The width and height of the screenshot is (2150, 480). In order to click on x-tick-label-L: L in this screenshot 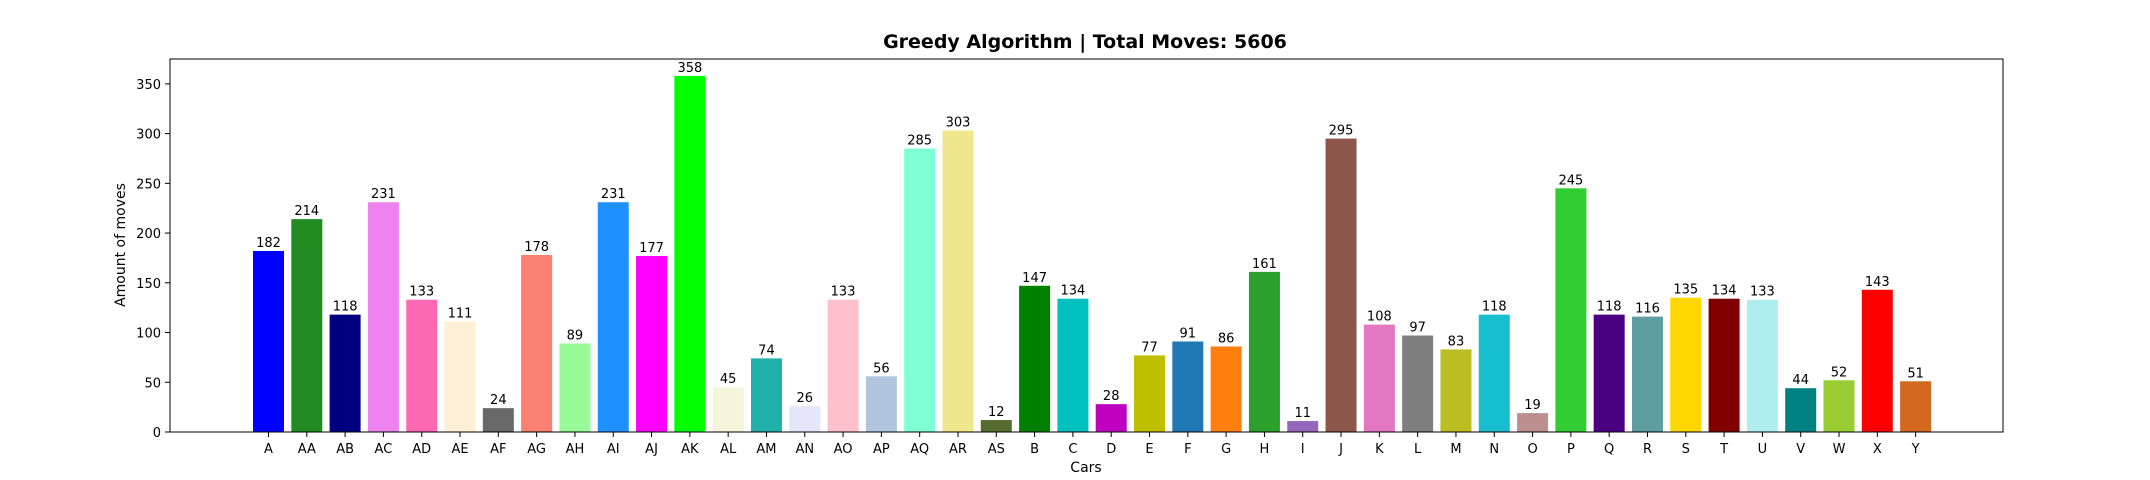, I will do `click(1418, 449)`.